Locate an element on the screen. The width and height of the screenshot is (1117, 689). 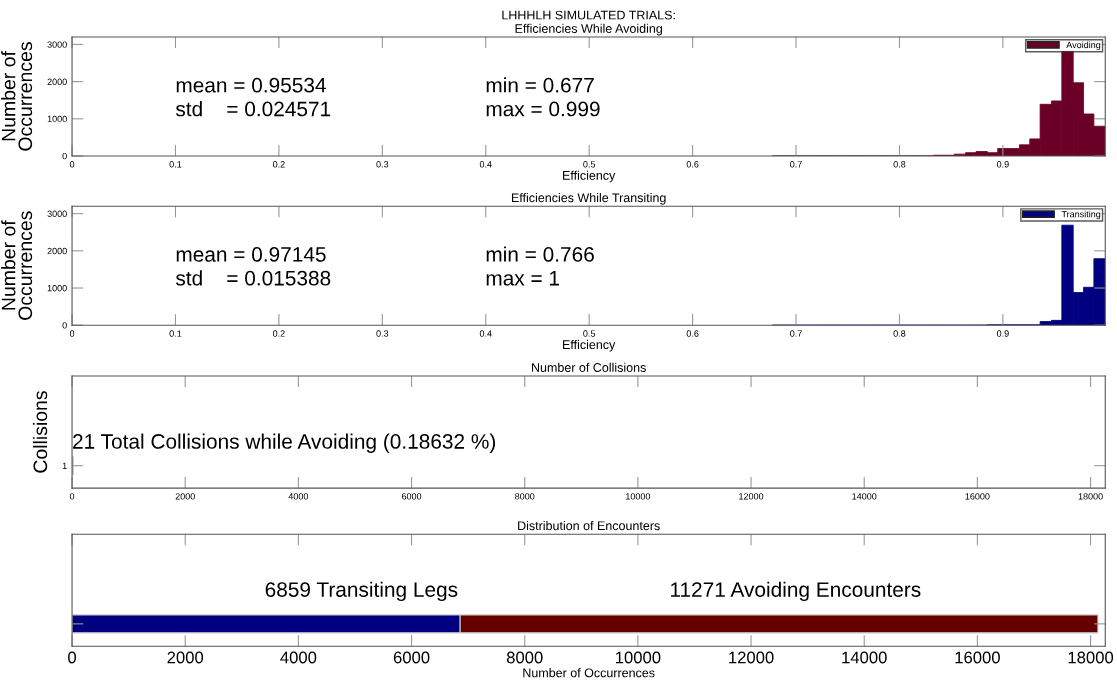
y-axis-title: Collisions is located at coordinates (40, 432).